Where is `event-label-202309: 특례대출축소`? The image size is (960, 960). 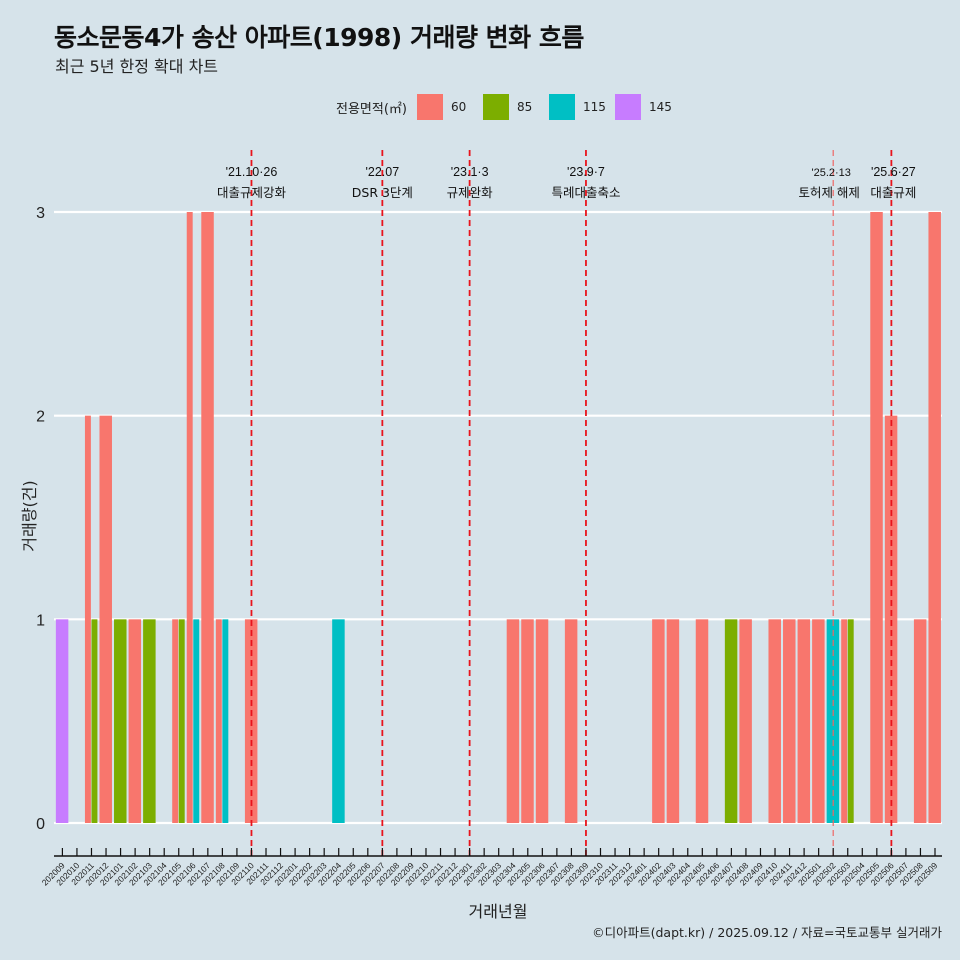
event-label-202309: 특례대출축소 is located at coordinates (585, 192).